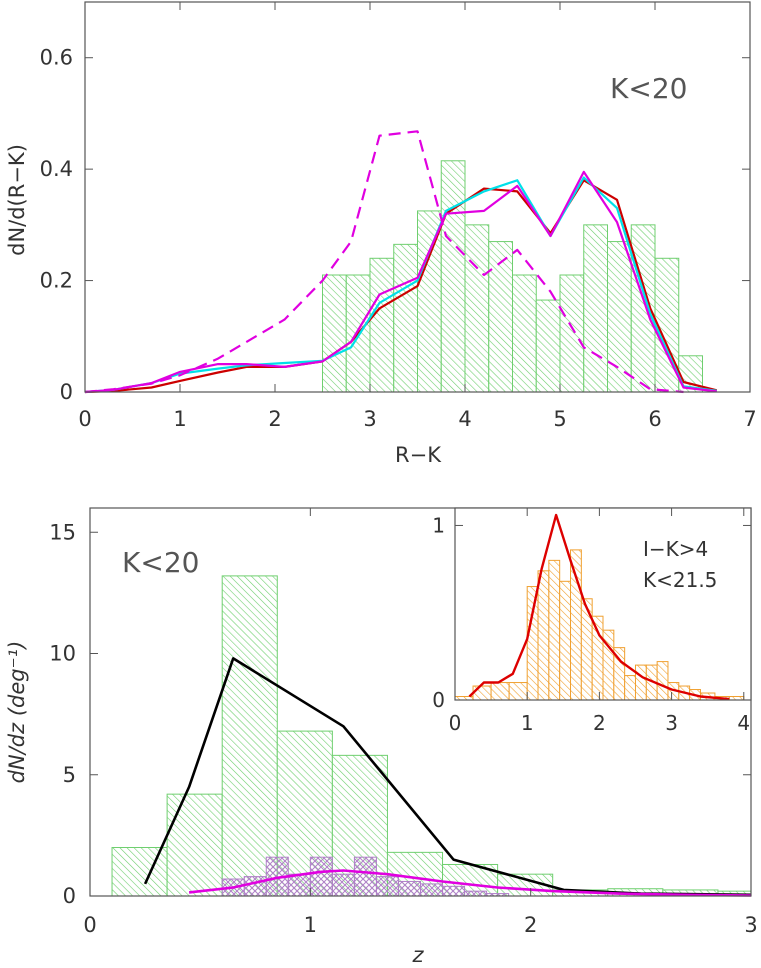 The height and width of the screenshot is (968, 761). I want to click on top-y-tick-label: 0.6, so click(56, 58).